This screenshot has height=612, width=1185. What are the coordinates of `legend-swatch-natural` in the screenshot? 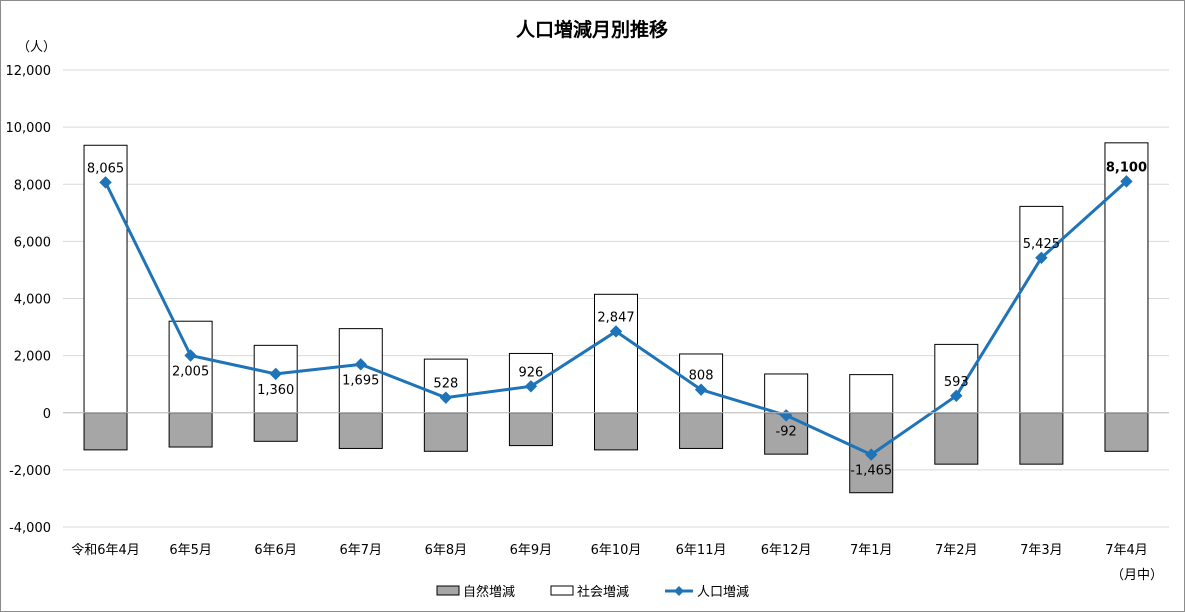 It's located at (448, 590).